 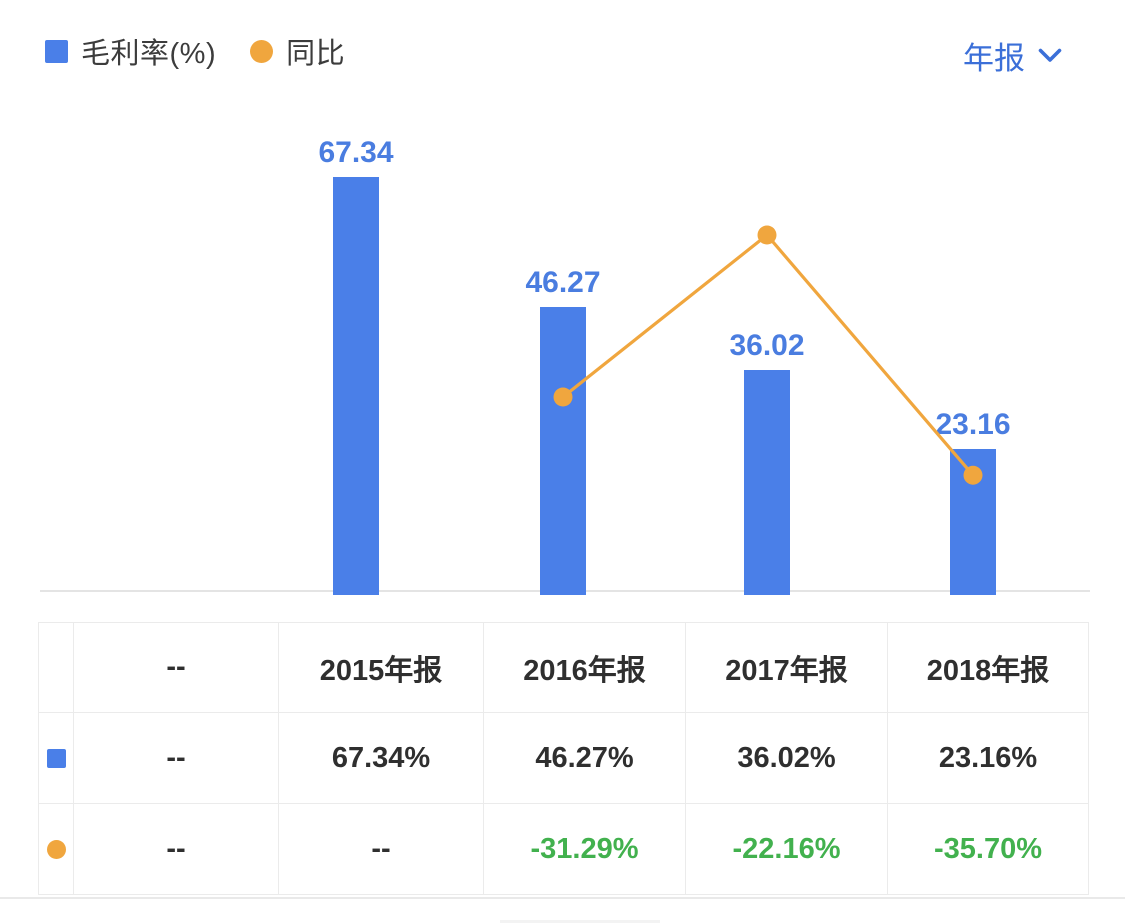 I want to click on bar-2016年报, so click(x=563, y=450).